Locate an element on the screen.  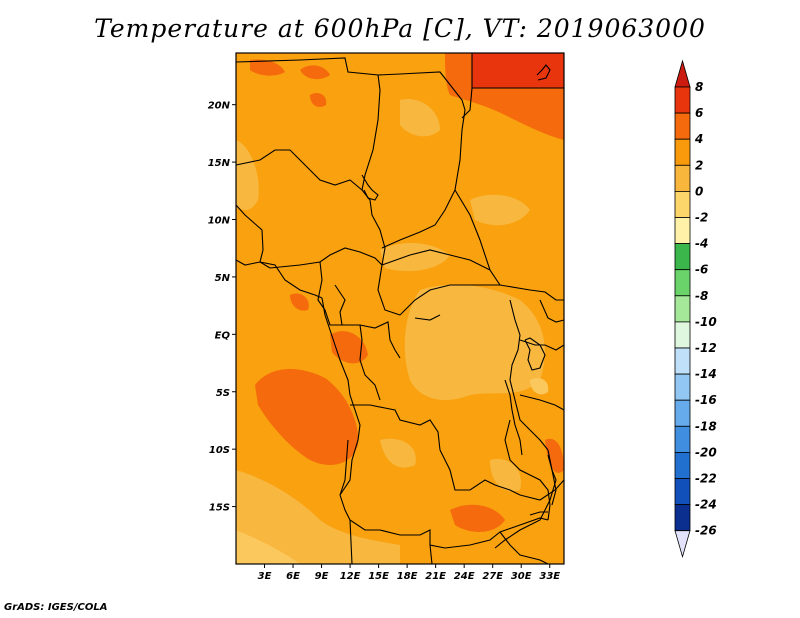
colorbar: 8 6 4 2 0 -2 -4 -6 -8 -10 -12 -14 -16 -18 -20 -22 -24 -26 is located at coordinates (695, 309).